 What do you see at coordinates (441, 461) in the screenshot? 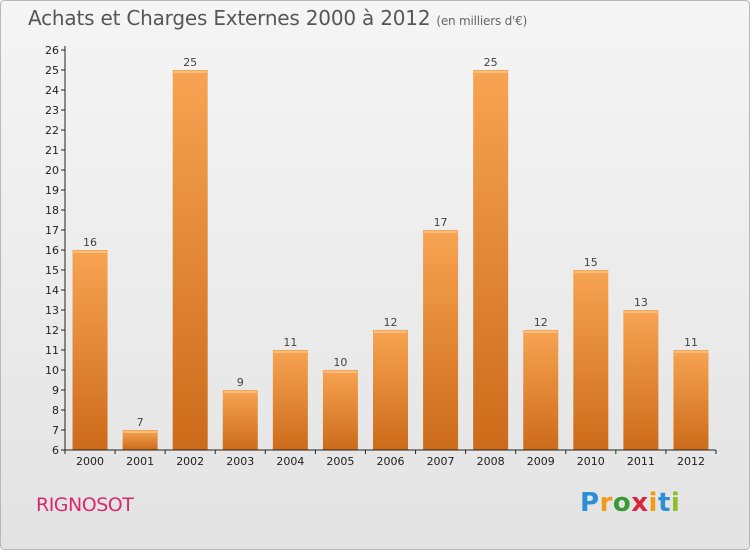
I see `x-tick-label: 2007` at bounding box center [441, 461].